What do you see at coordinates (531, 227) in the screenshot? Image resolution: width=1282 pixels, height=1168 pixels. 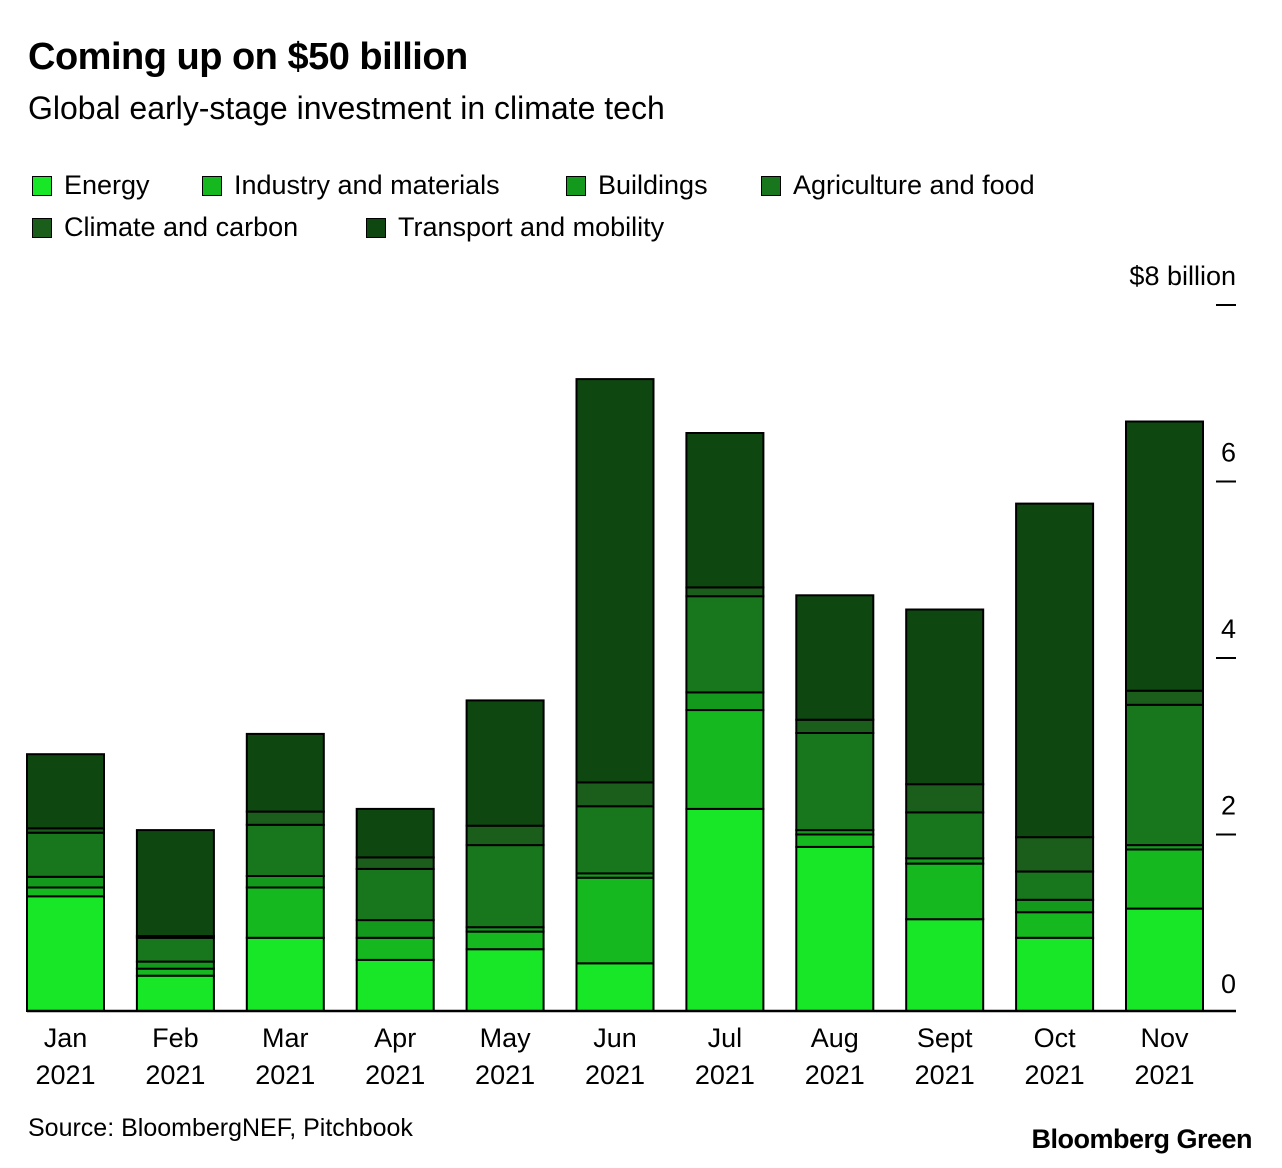 I see `legend-label-transport: Transport and mobility` at bounding box center [531, 227].